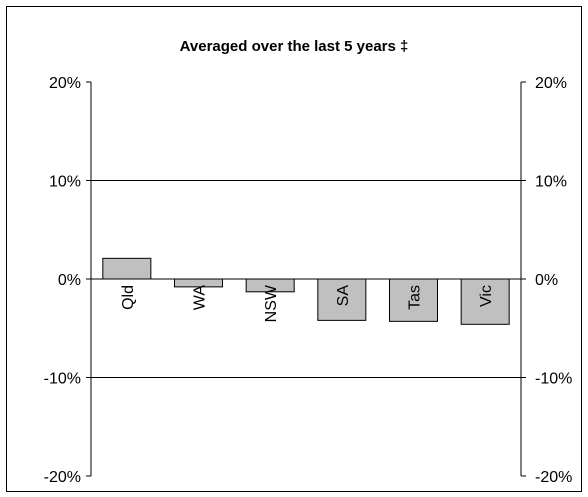  Describe the element at coordinates (127, 268) in the screenshot. I see `bar-qld` at that location.